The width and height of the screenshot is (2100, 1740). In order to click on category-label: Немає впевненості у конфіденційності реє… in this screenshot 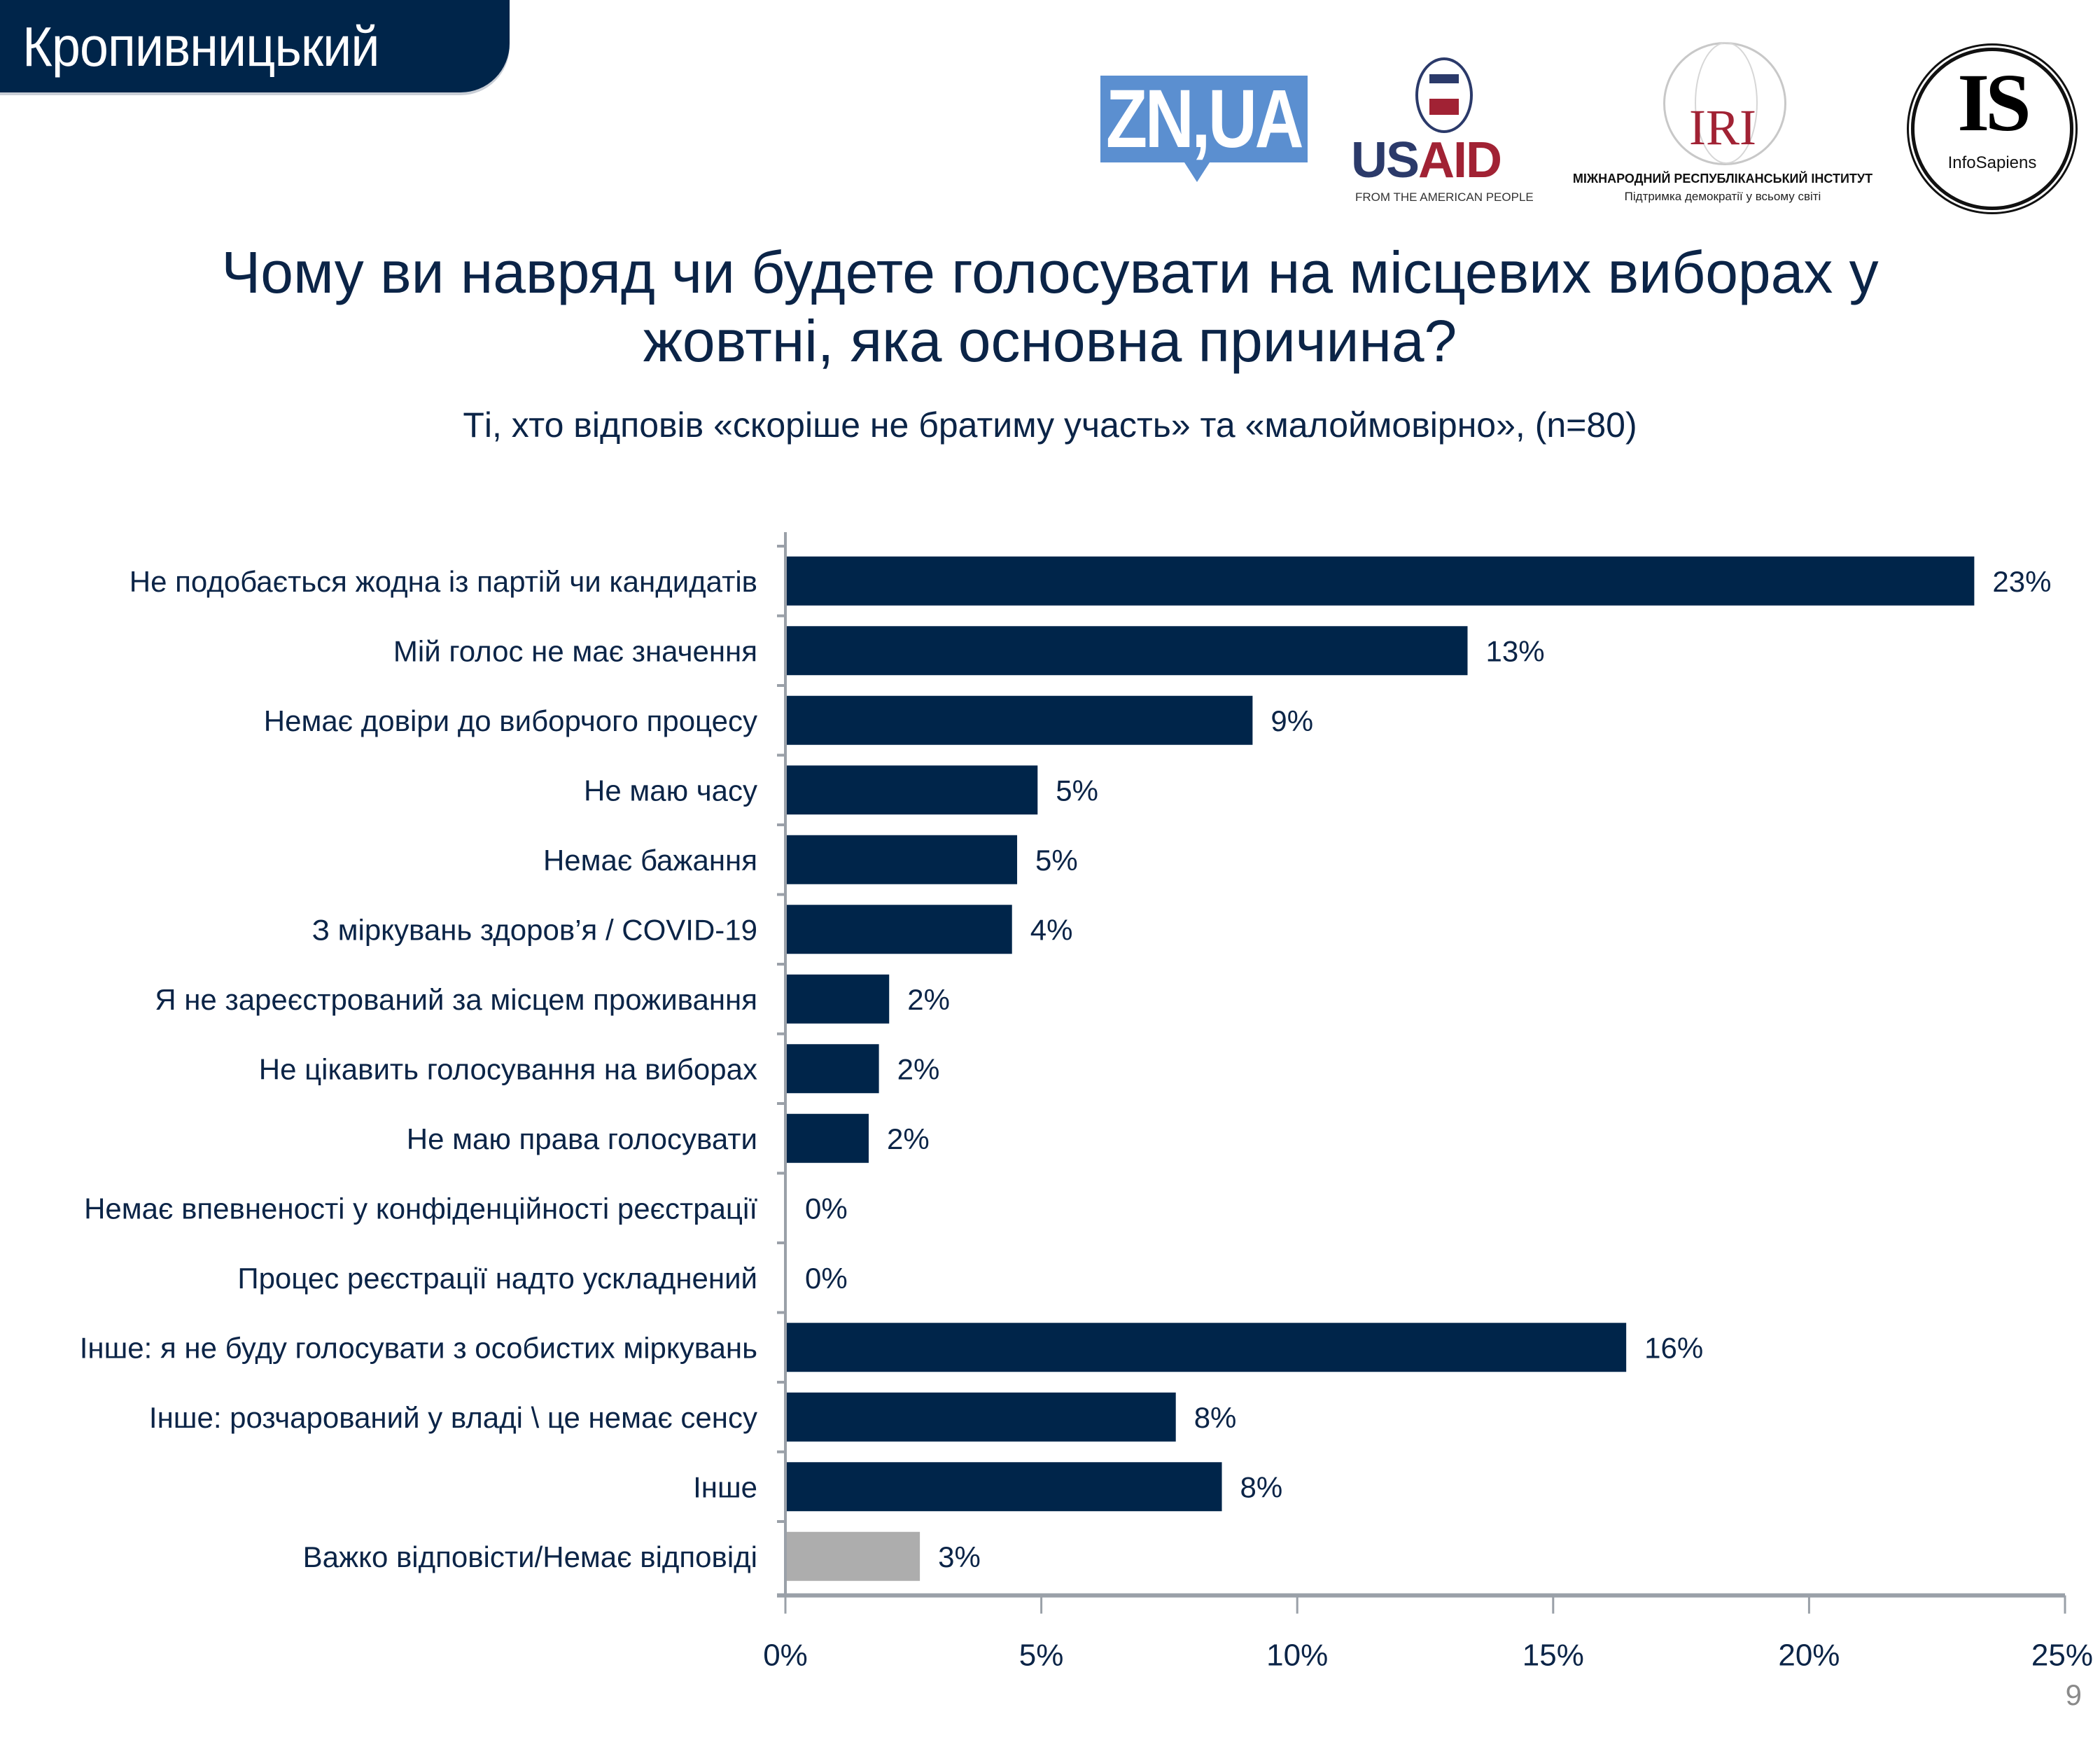, I will do `click(420, 1208)`.